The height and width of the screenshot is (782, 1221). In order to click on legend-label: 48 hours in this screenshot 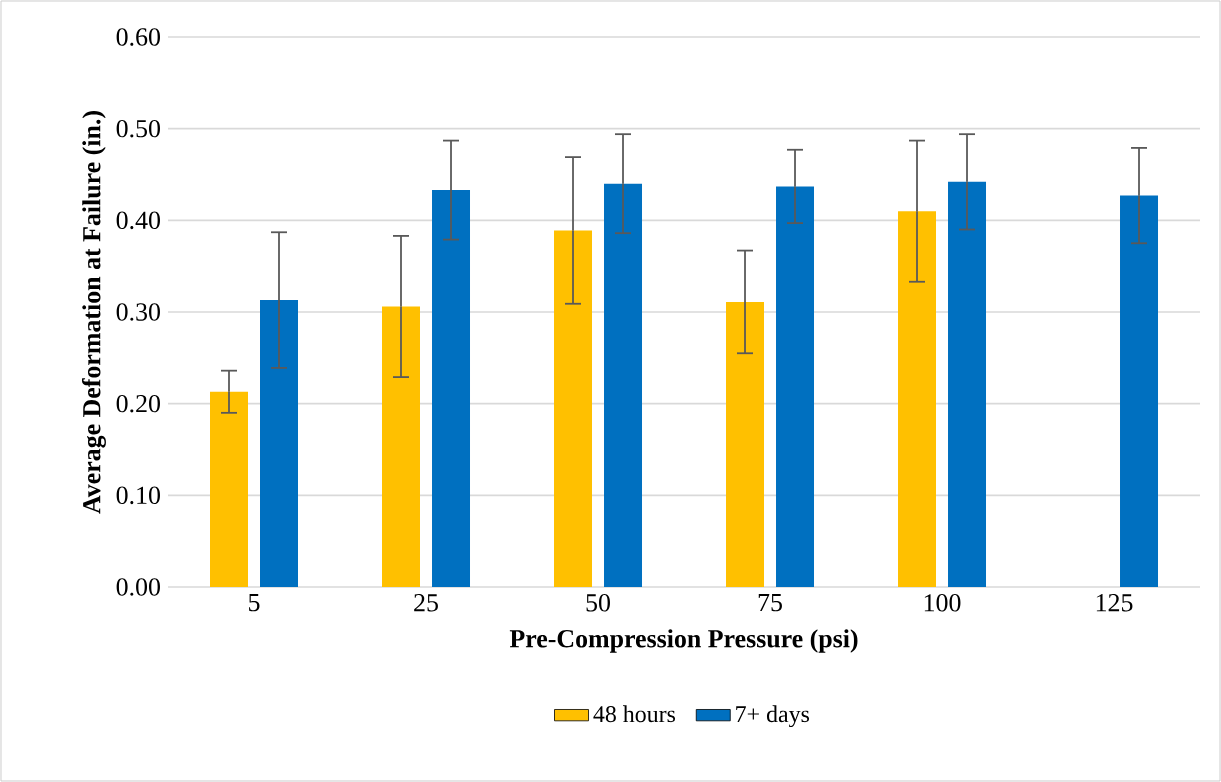, I will do `click(634, 714)`.